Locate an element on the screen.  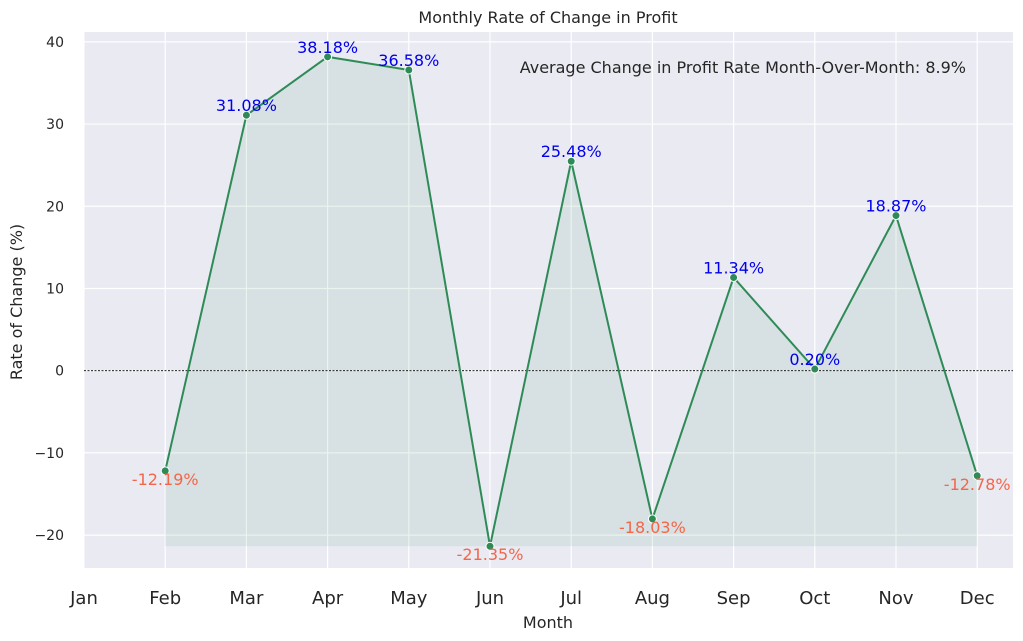
data-label: 11.34% is located at coordinates (733, 267).